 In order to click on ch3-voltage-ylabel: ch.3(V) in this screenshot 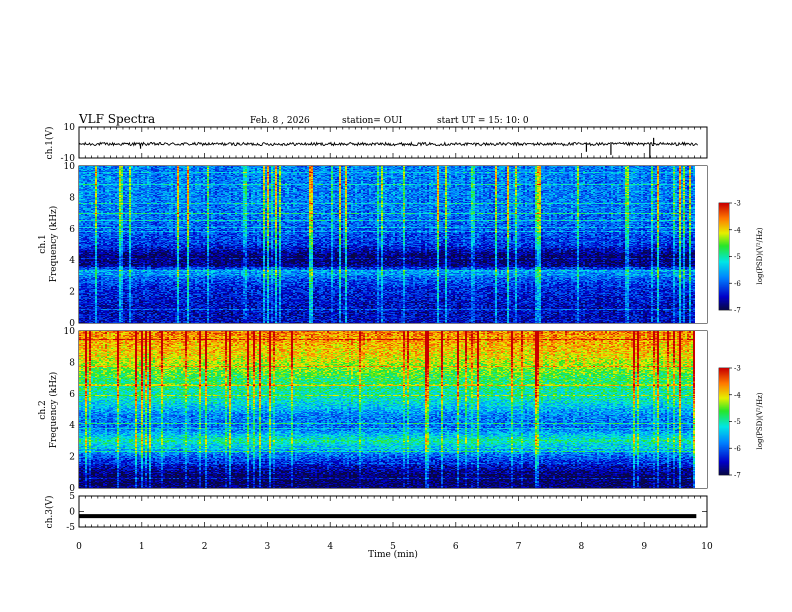, I will do `click(49, 512)`.